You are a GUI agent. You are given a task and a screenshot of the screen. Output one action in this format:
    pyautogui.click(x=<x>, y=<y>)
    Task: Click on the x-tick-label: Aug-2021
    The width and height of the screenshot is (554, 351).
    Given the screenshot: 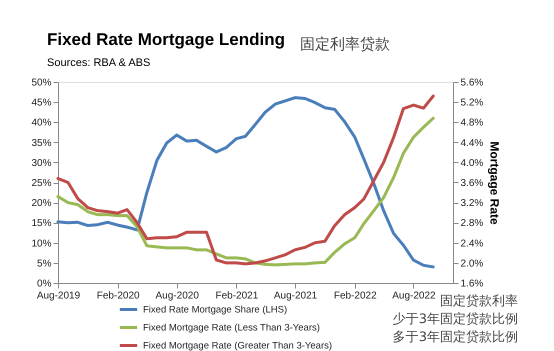 What is the action you would take?
    pyautogui.click(x=296, y=296)
    